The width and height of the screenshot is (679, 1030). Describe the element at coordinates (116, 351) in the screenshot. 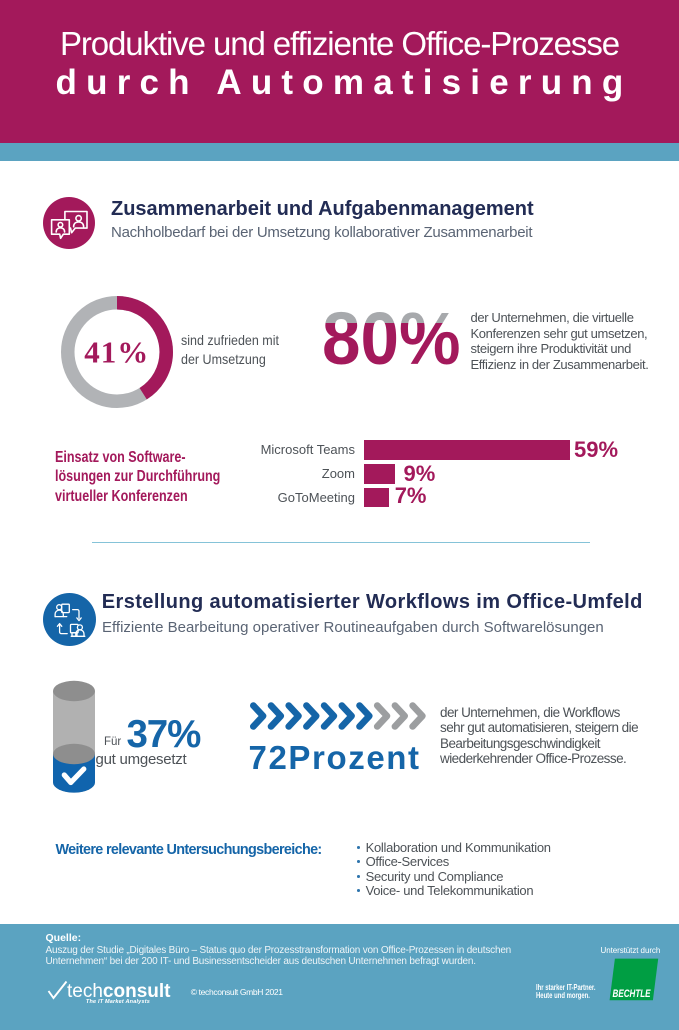

I see `svg-text: 41%` at that location.